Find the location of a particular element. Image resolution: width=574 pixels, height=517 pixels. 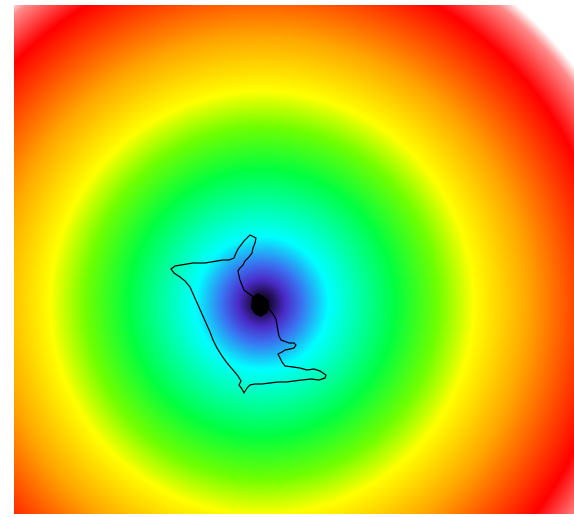

region-outline is located at coordinates (248, 314).